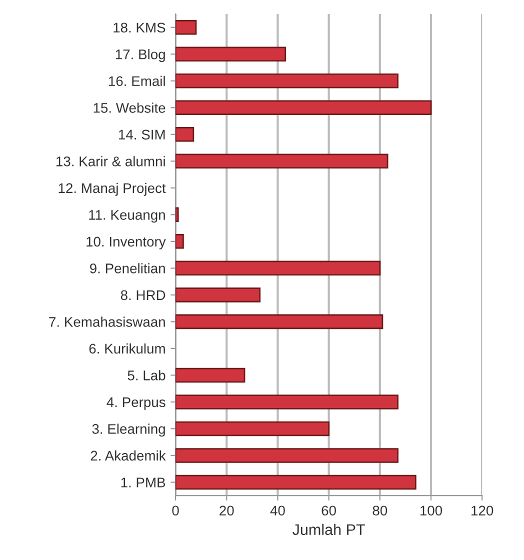 Image resolution: width=524 pixels, height=560 pixels. Describe the element at coordinates (107, 321) in the screenshot. I see `y-tick-label: 7. Kemahasiswaan` at that location.